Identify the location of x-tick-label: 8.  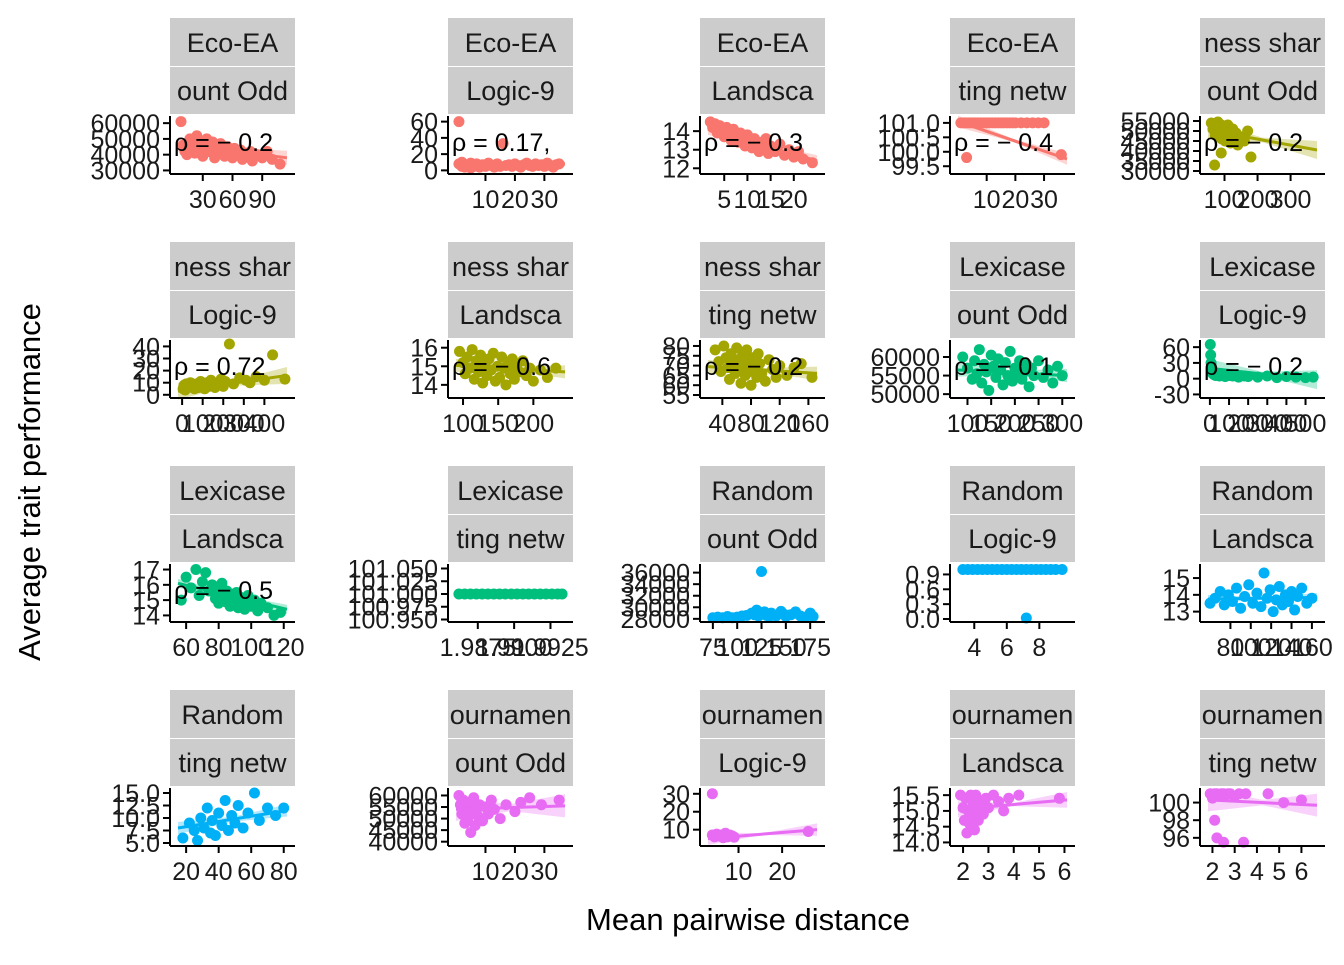
(1039, 648).